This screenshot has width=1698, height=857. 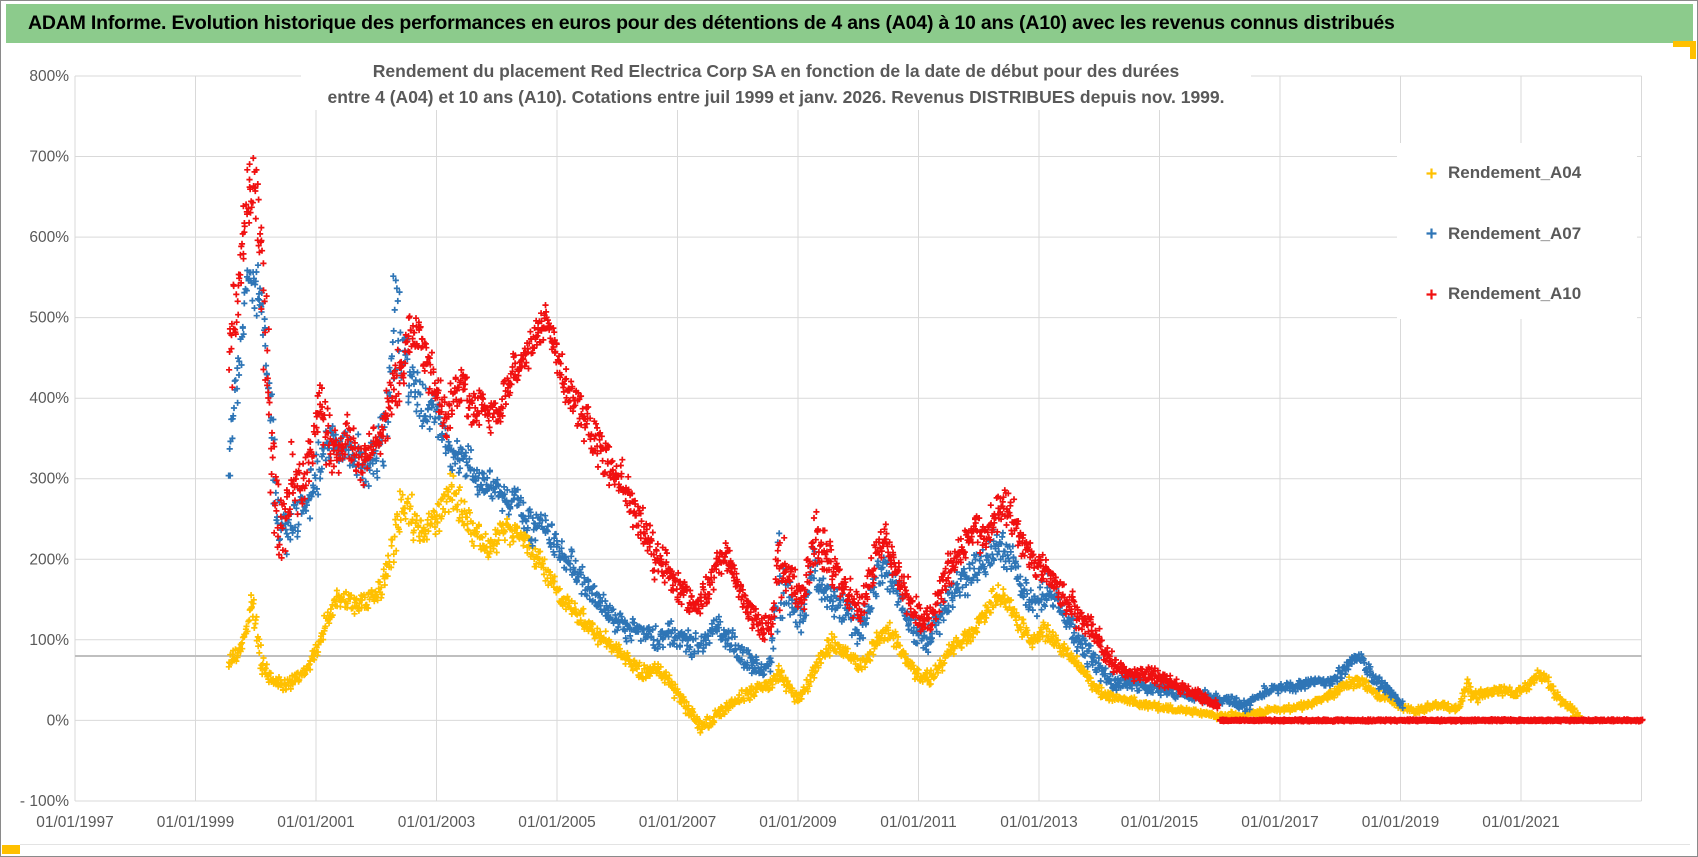 What do you see at coordinates (49, 318) in the screenshot?
I see `svg-text: 500%` at bounding box center [49, 318].